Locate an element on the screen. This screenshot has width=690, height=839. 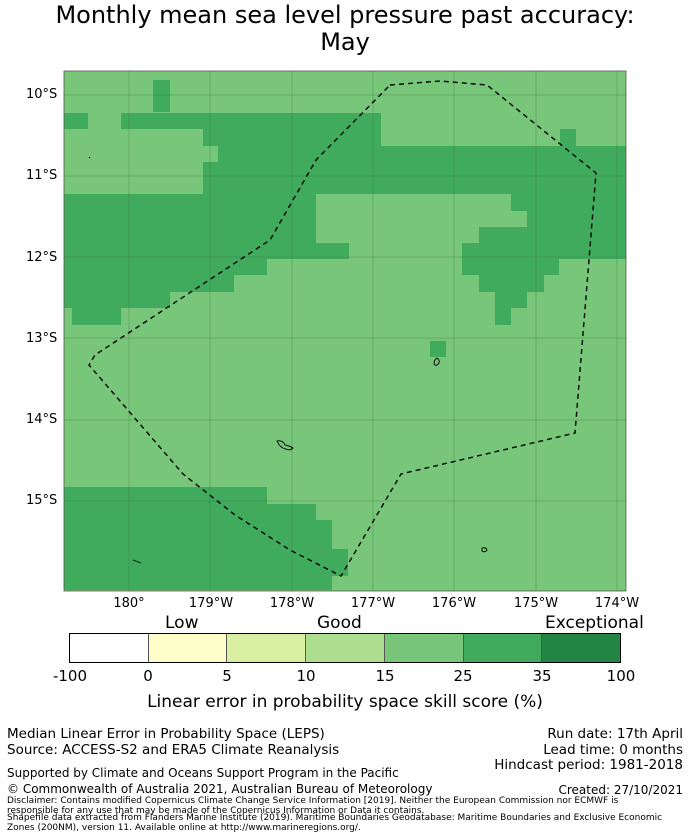
colorbar-tick: 25 is located at coordinates (463, 676).